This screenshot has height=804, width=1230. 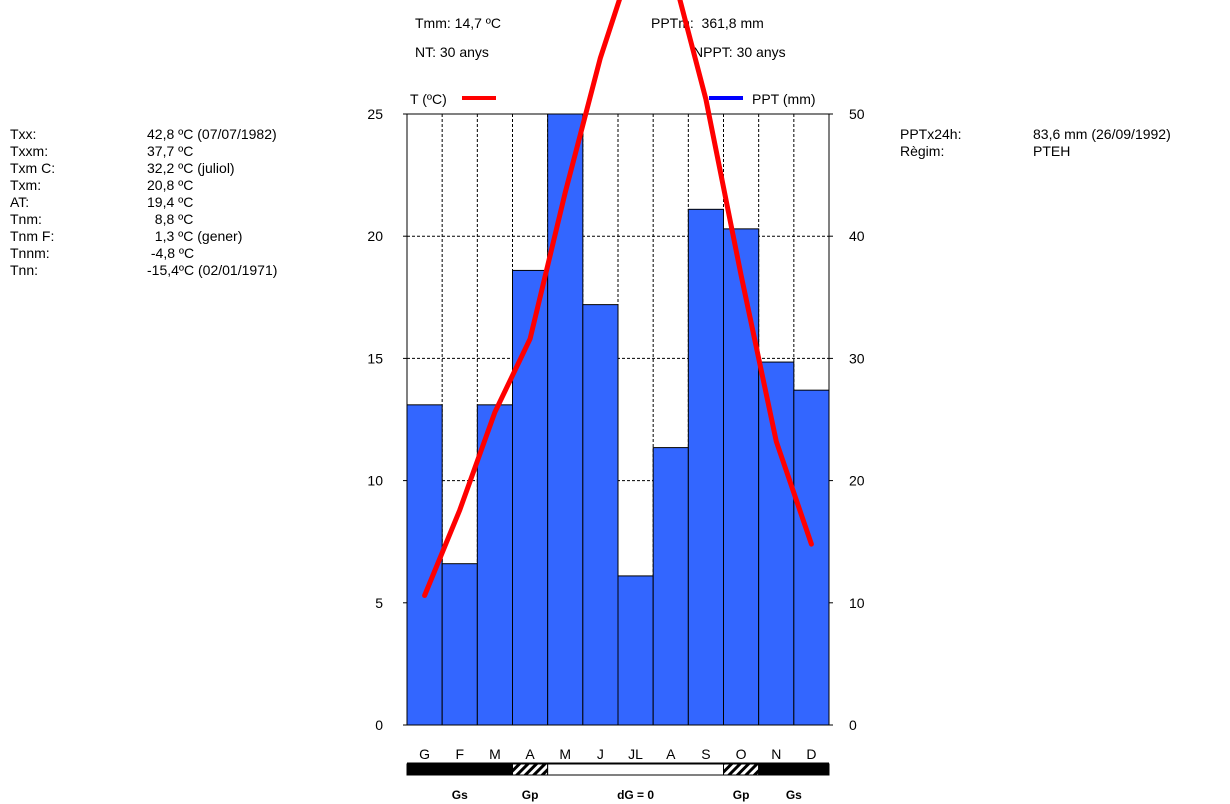 What do you see at coordinates (739, 52) in the screenshot?
I see `nppt-label: NPPT: 30 anys` at bounding box center [739, 52].